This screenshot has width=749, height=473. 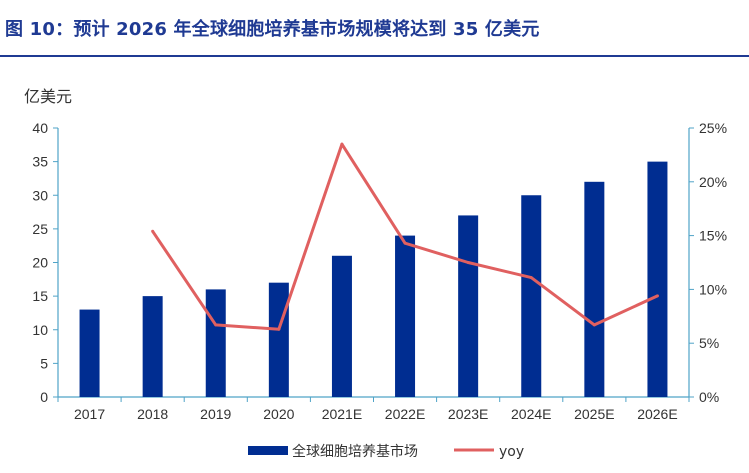 I want to click on x-tick-label: 2022E, so click(x=405, y=414).